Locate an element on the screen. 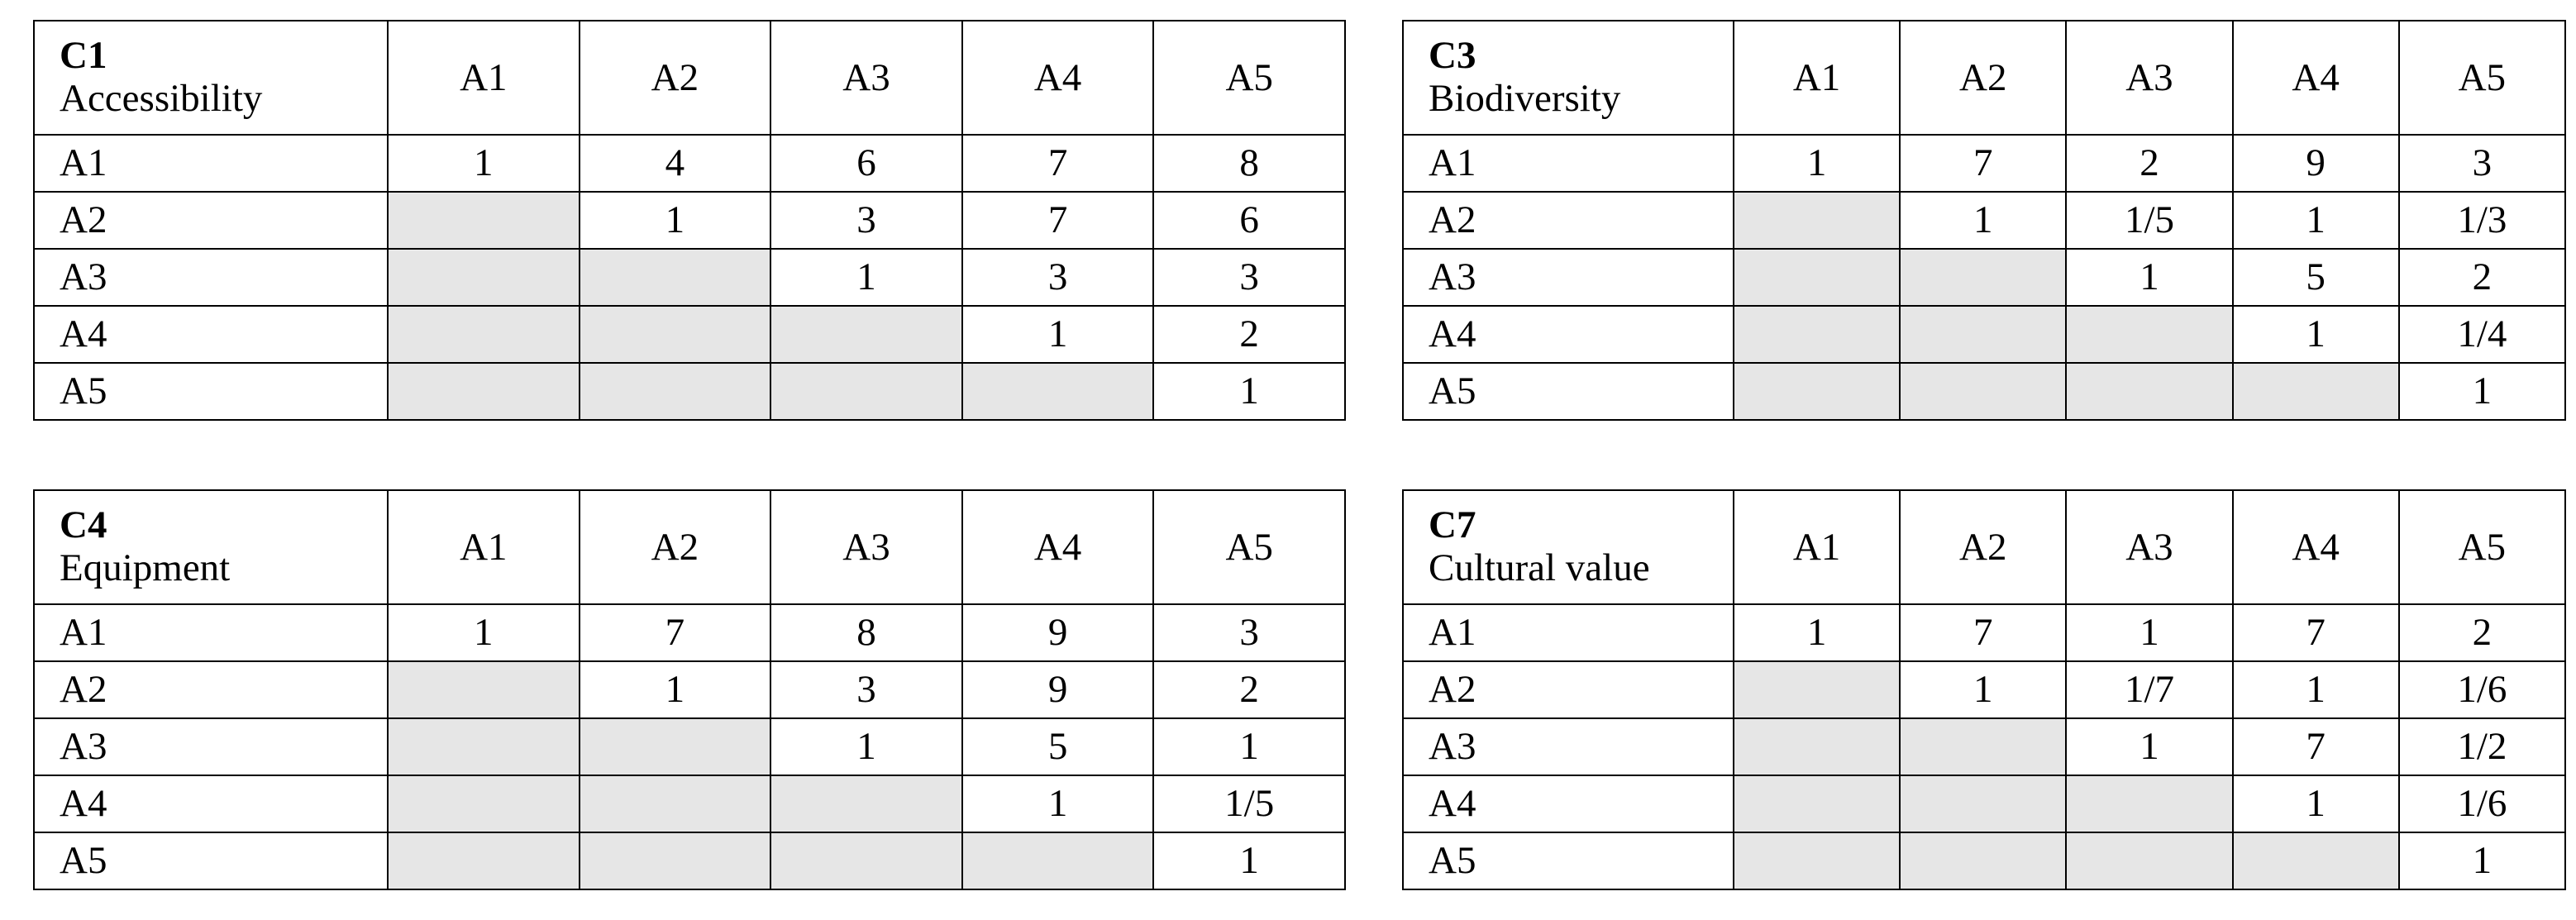 This screenshot has height=920, width=2576. data-row: A3 1 3 3 is located at coordinates (689, 277).